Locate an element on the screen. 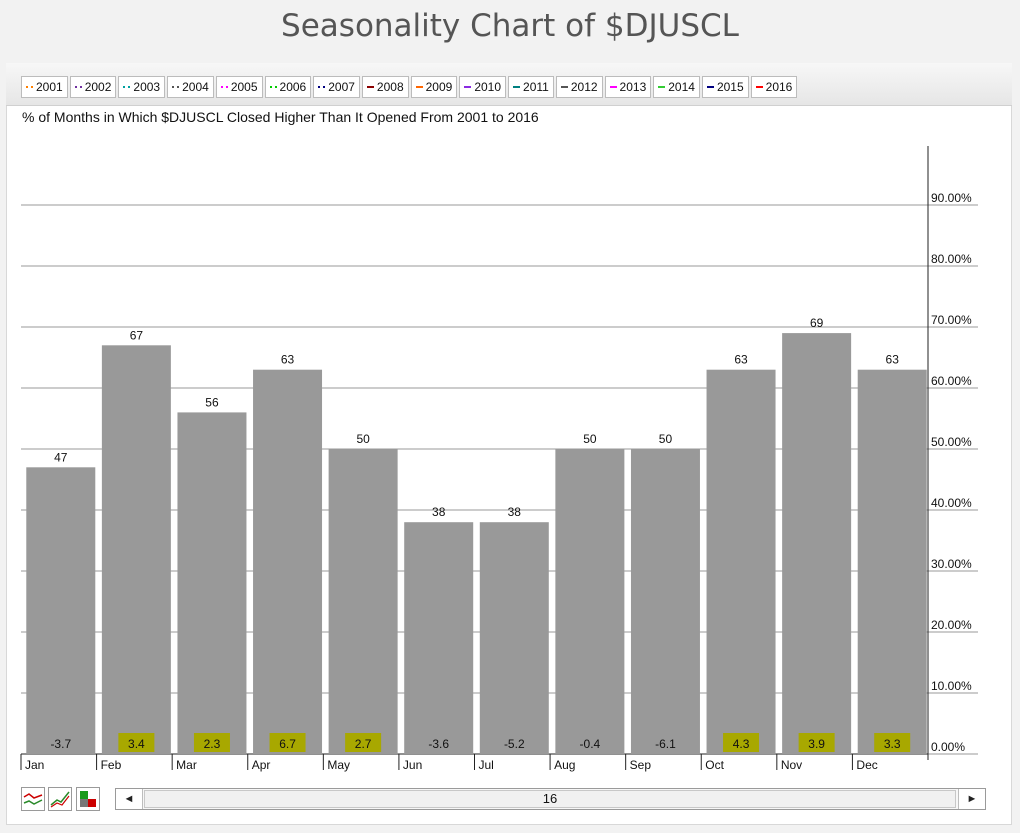 The height and width of the screenshot is (833, 1020). y-tick-label: 40.00% is located at coordinates (951, 503).